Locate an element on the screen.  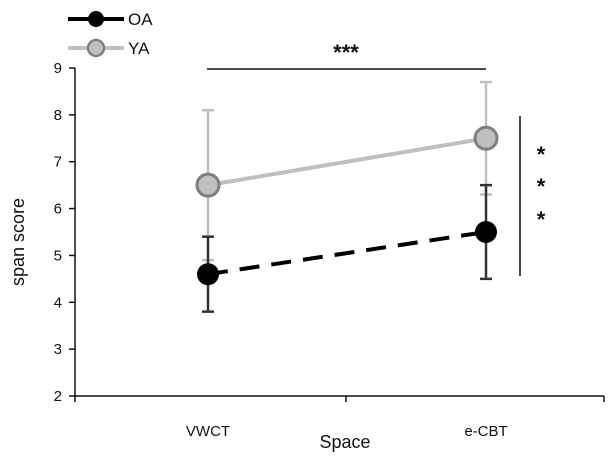
side-bracket-star-3: * is located at coordinates (541, 219).